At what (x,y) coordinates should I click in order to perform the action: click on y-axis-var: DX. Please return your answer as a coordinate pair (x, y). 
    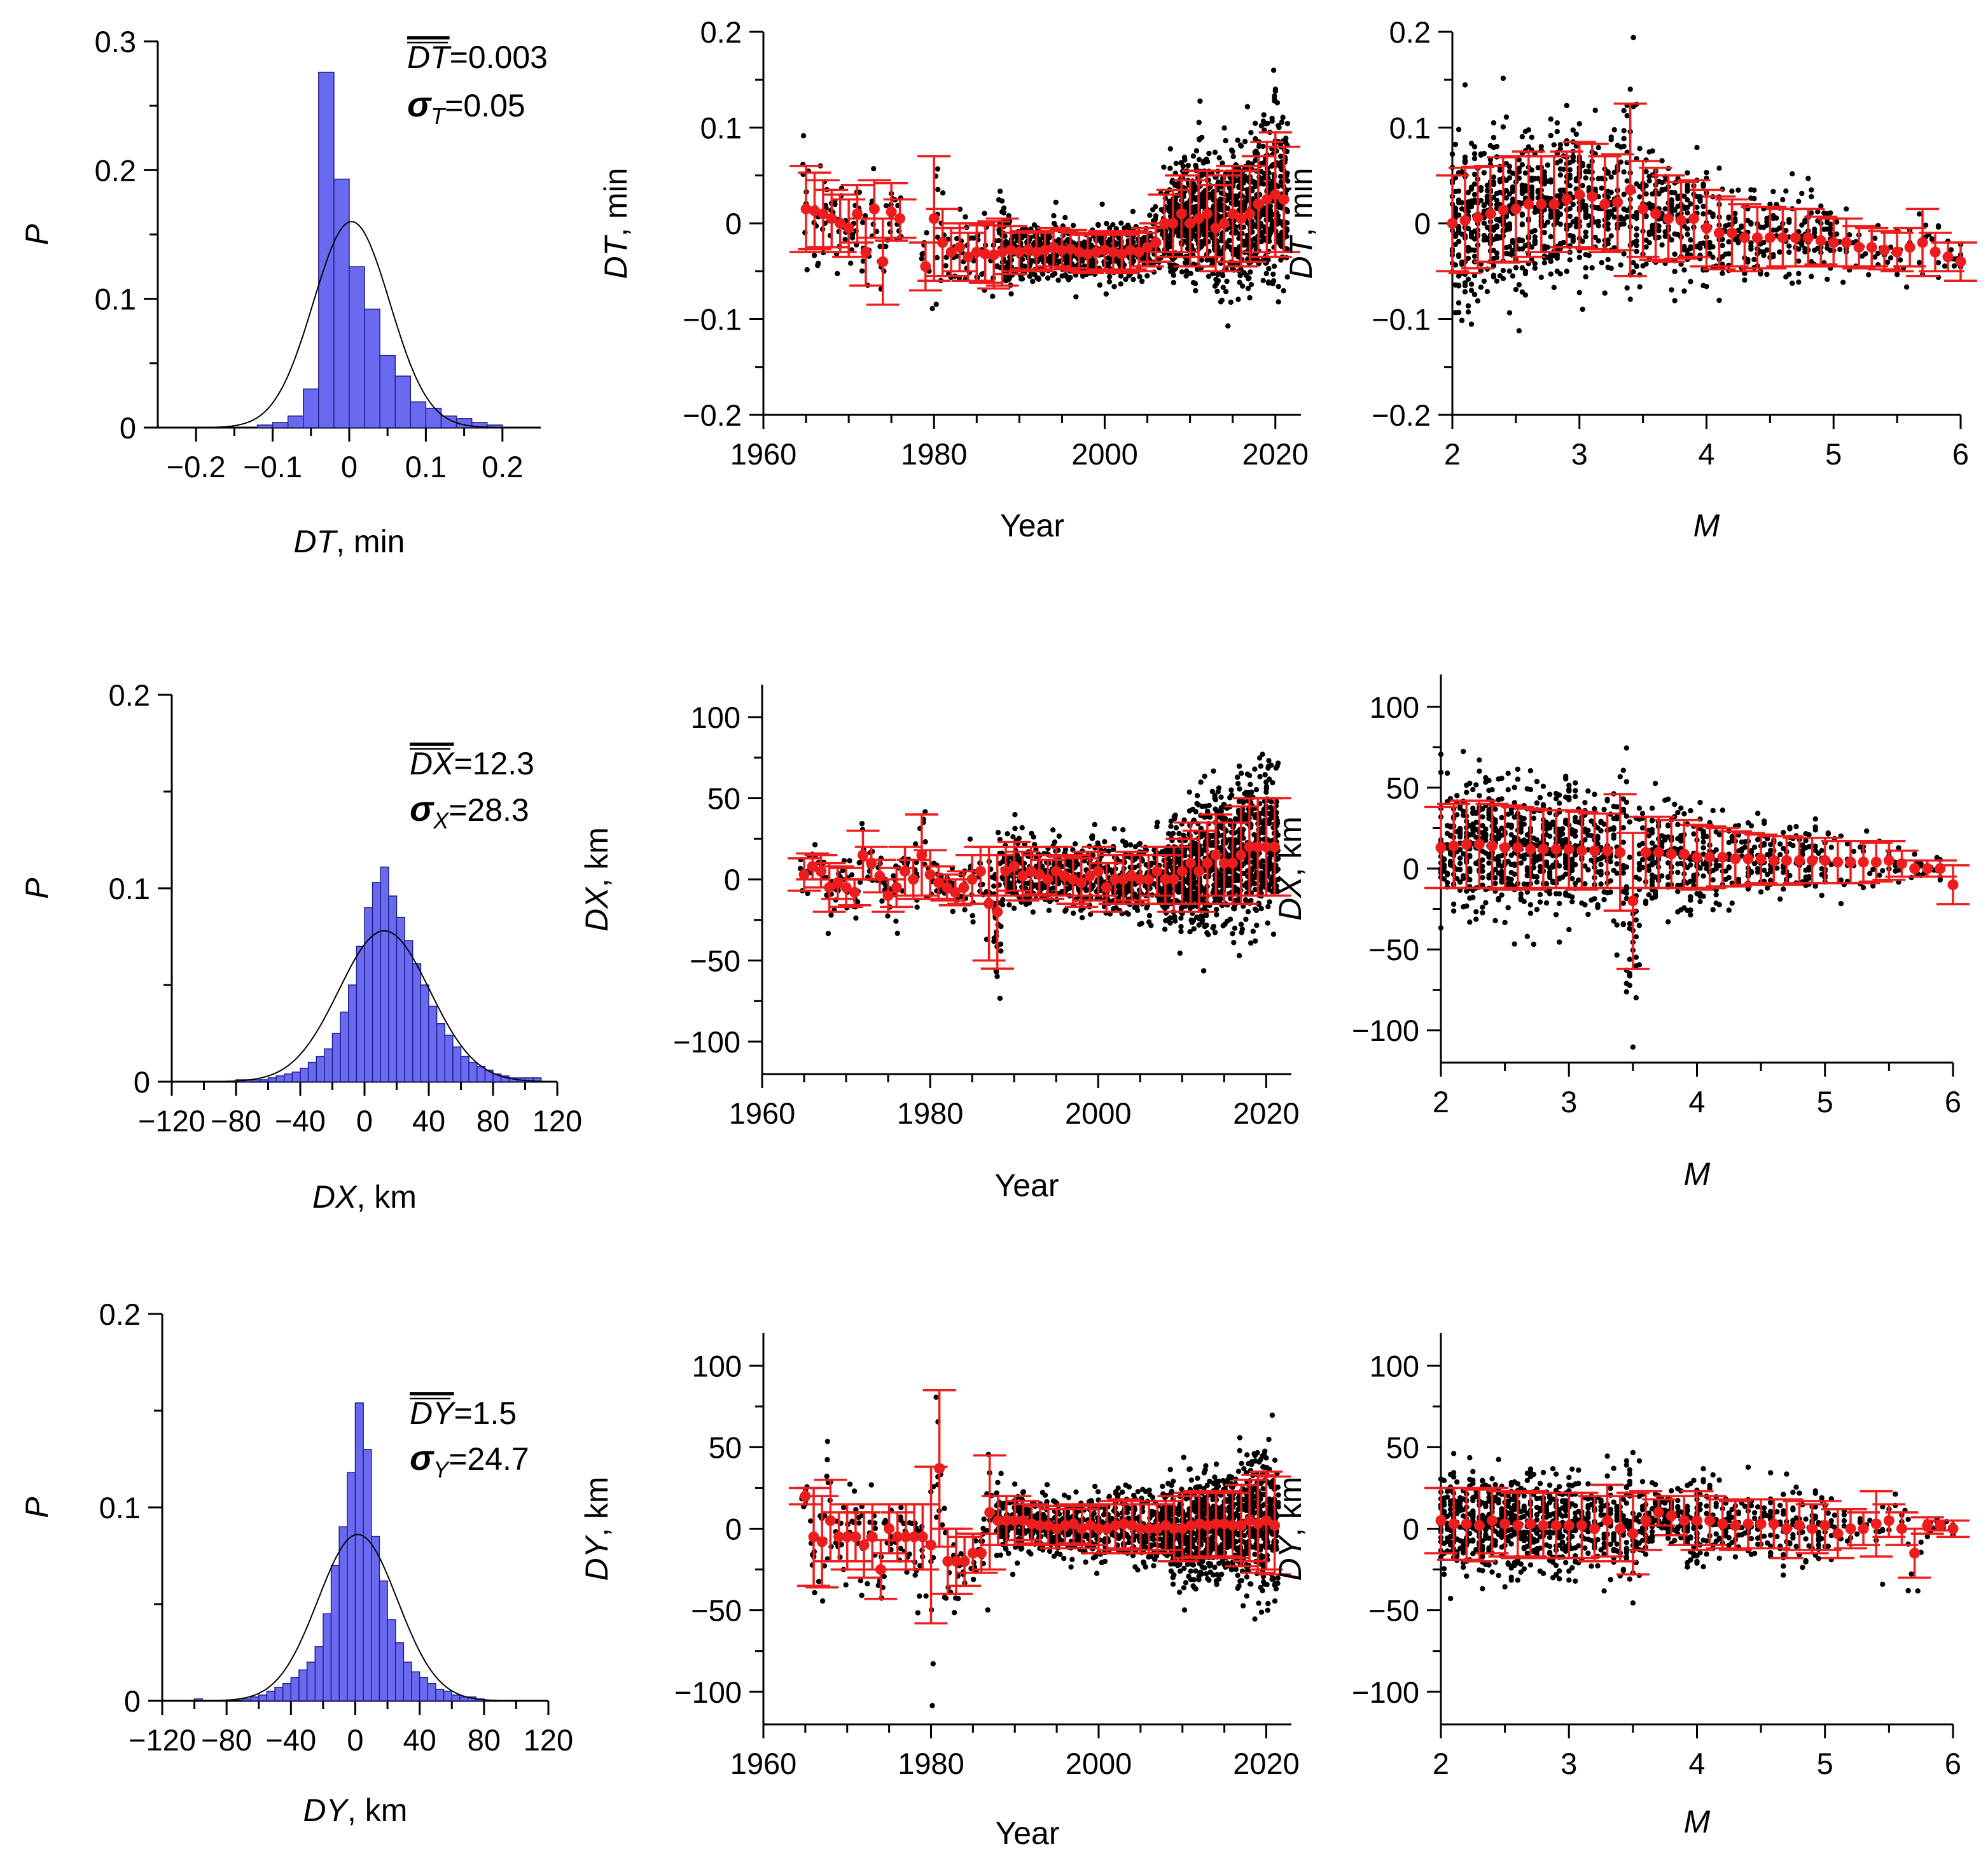
    Looking at the image, I should click on (597, 909).